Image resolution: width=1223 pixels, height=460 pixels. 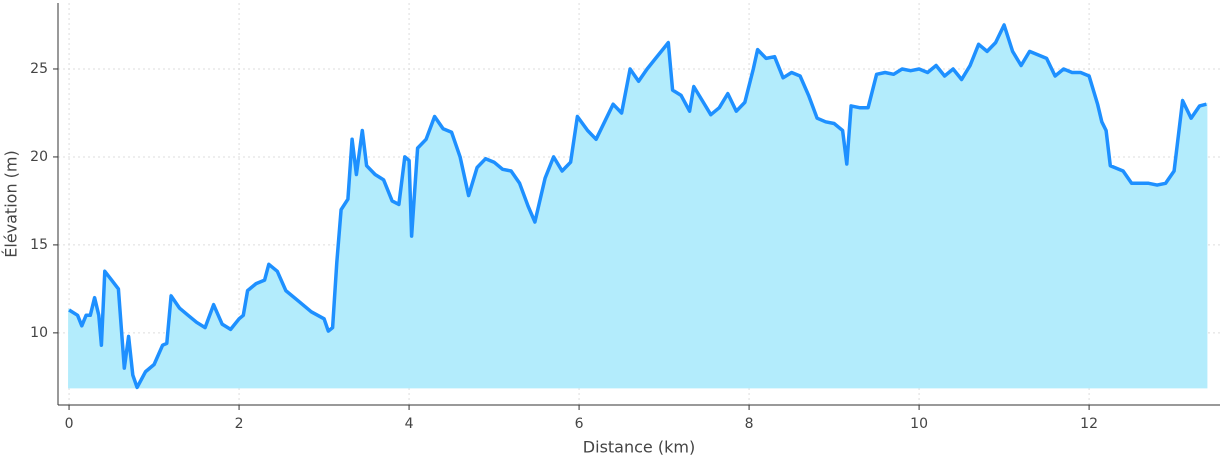 I want to click on x-tick-label: 8, so click(x=749, y=424).